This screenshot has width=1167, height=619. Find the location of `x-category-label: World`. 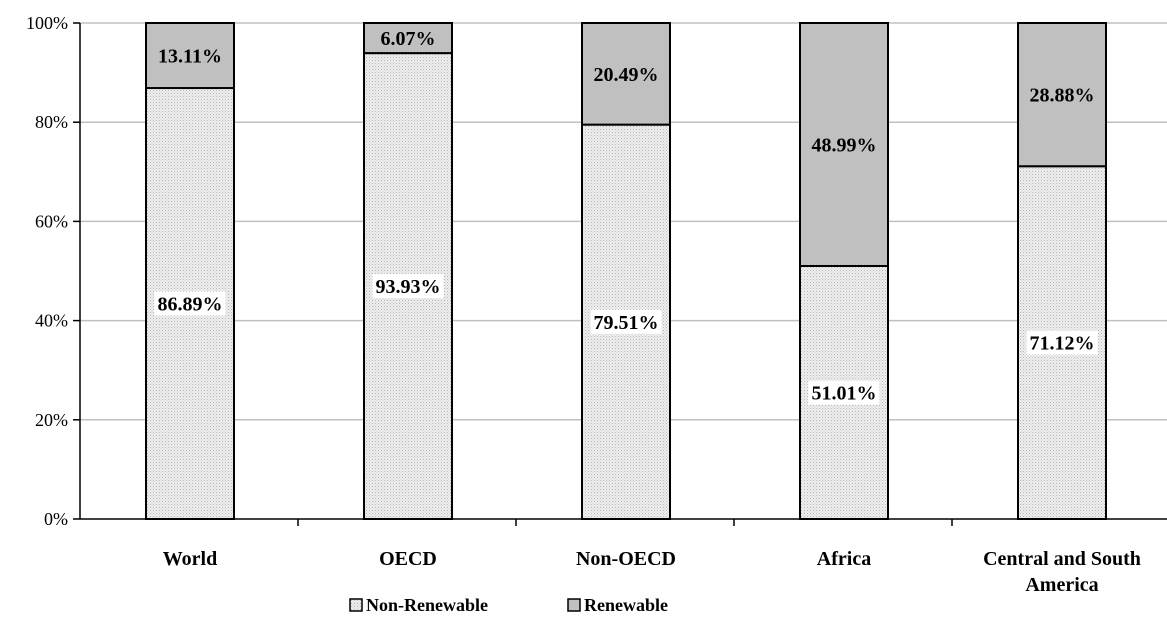

x-category-label: World is located at coordinates (190, 559).